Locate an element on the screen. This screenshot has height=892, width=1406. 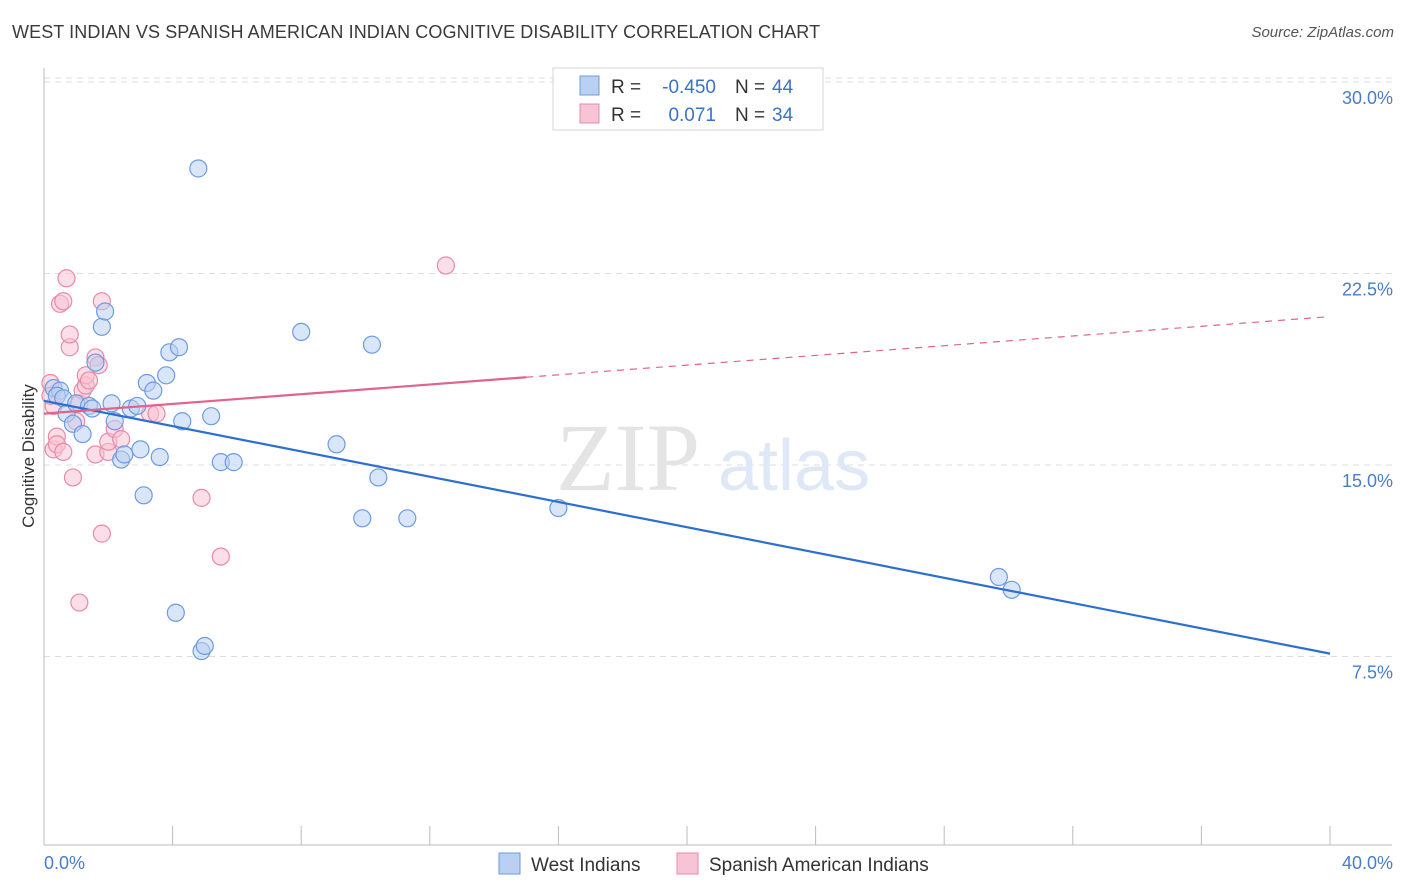
trend-line-spanish-american-indians-extension is located at coordinates (928, 346).